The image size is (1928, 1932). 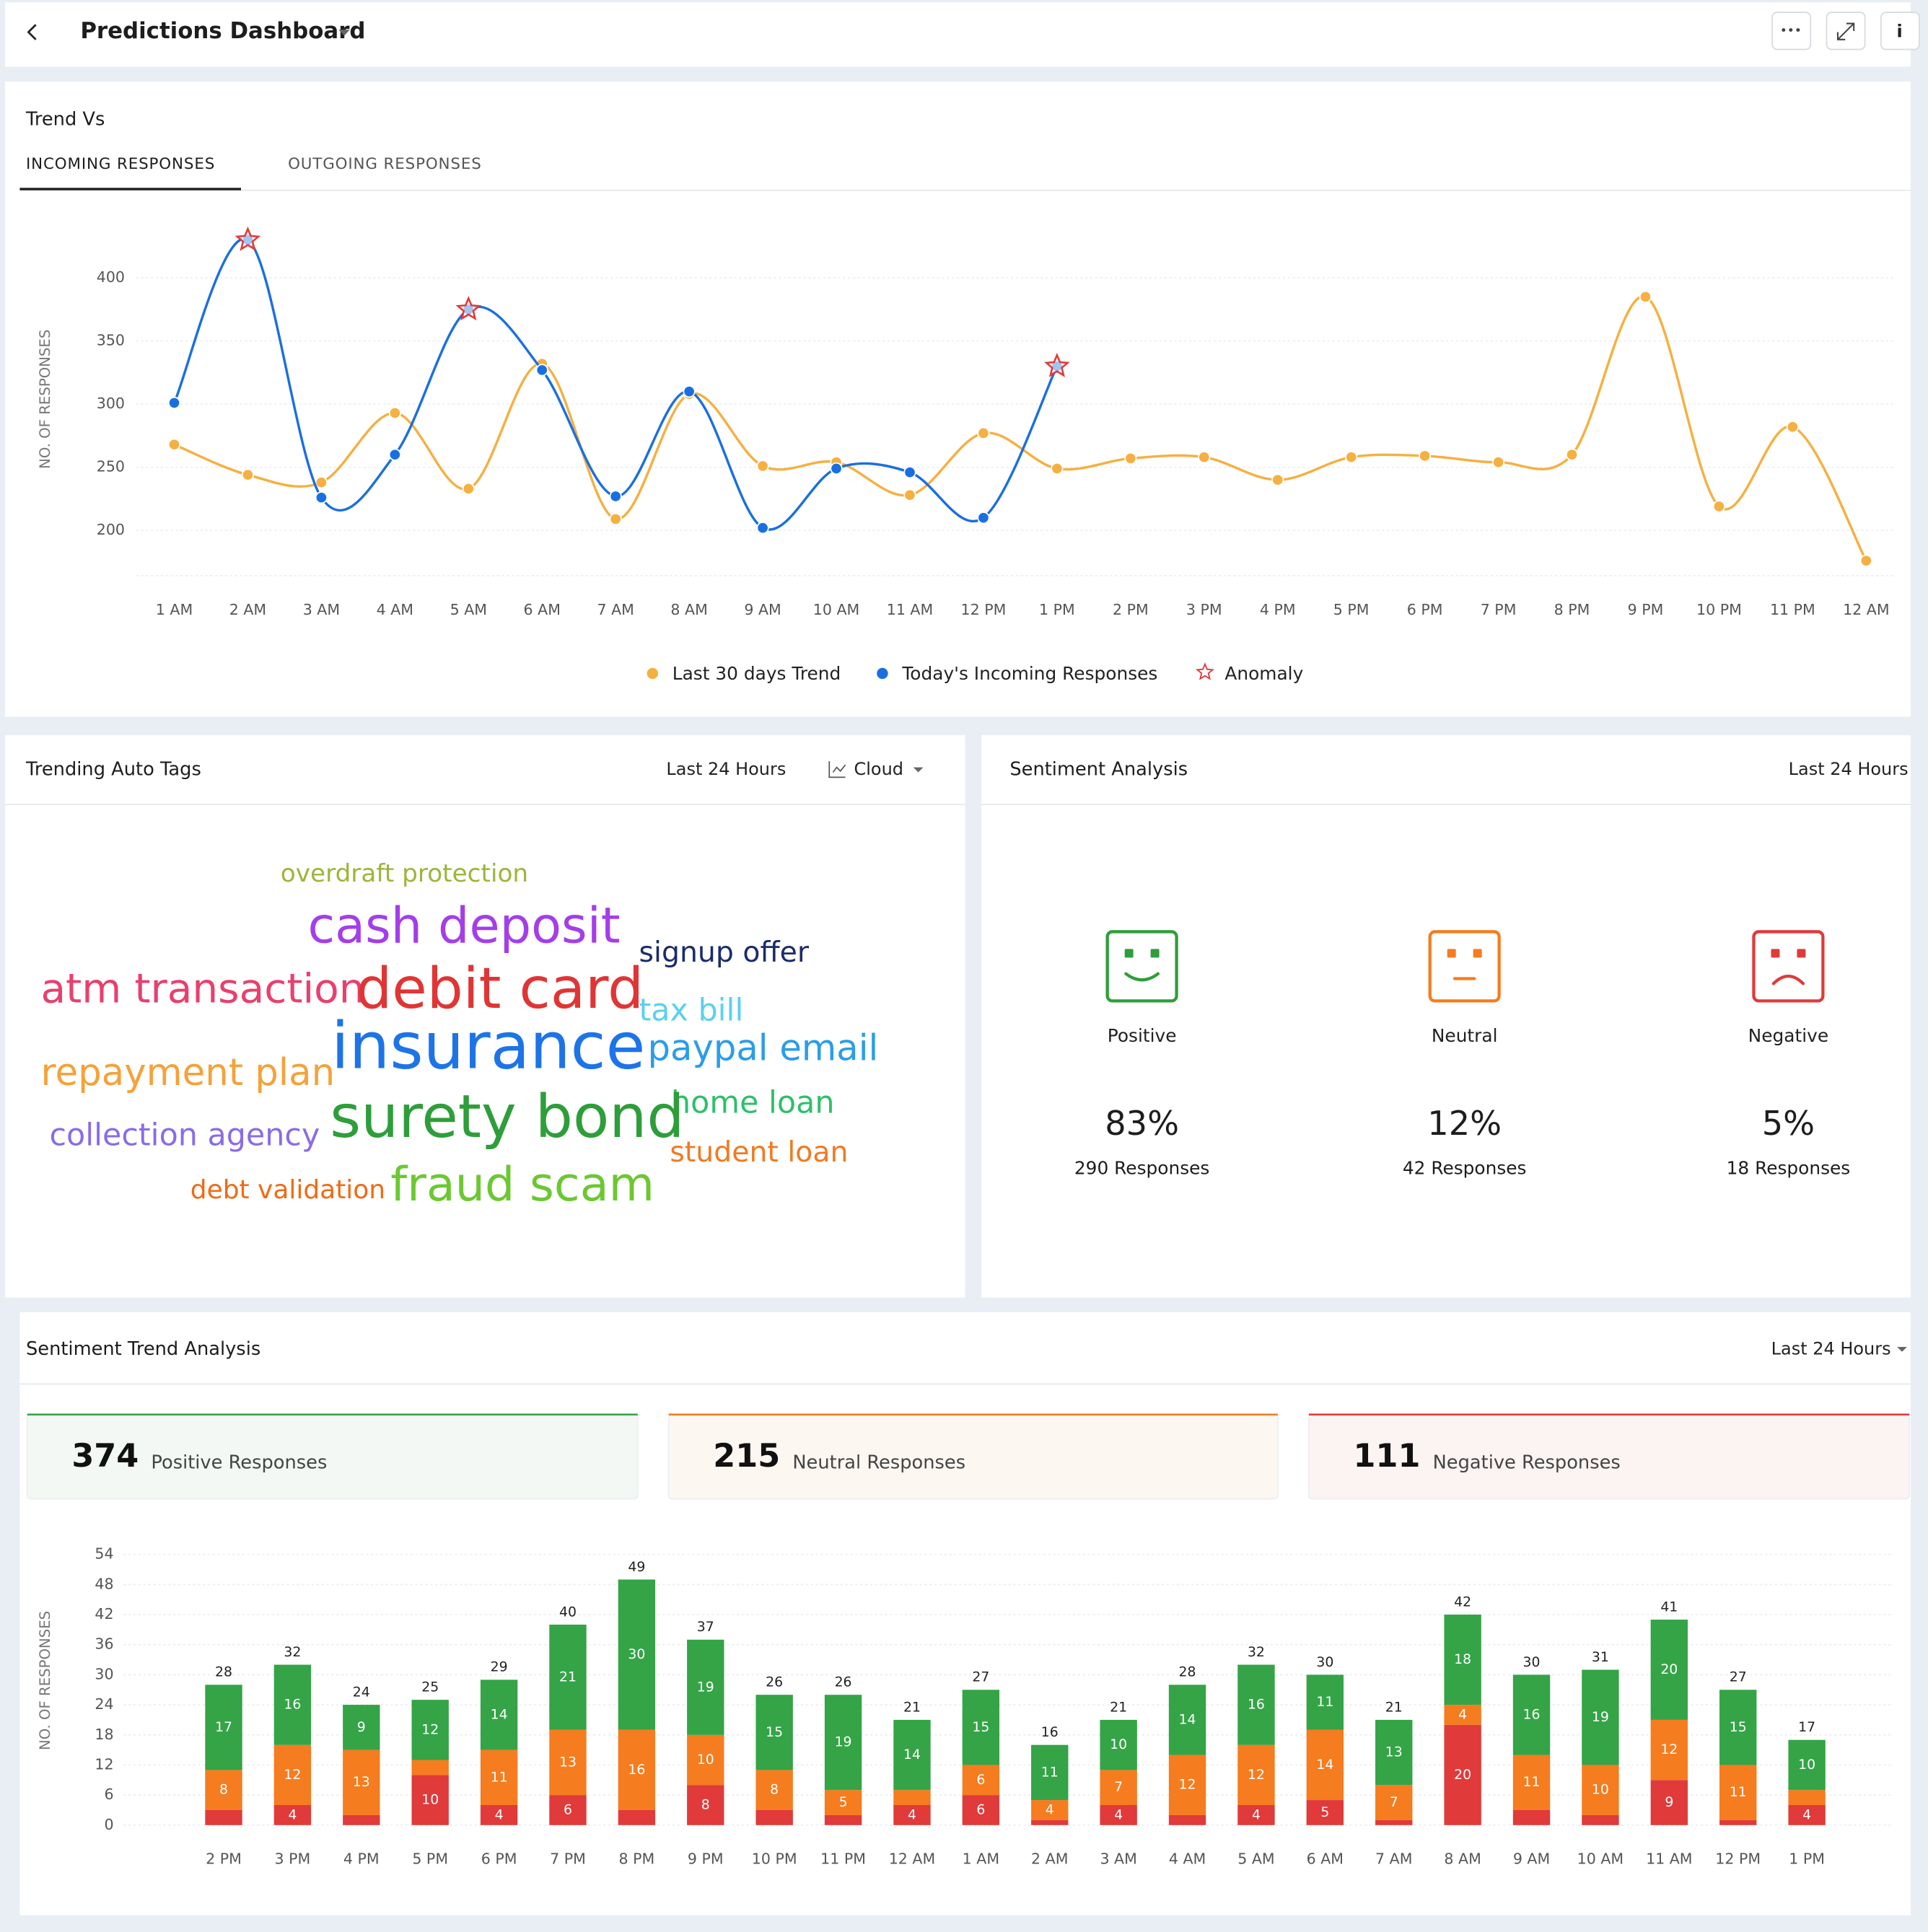 I want to click on info-button, so click(x=1900, y=31).